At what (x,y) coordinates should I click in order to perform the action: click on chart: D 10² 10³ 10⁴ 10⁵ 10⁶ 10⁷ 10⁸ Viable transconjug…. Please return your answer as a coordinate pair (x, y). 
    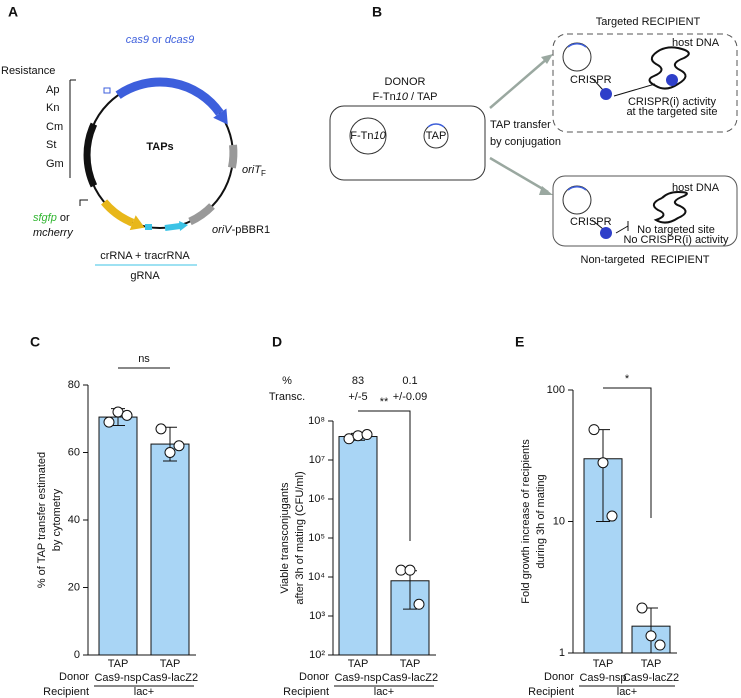
    Looking at the image, I should click on (353, 516).